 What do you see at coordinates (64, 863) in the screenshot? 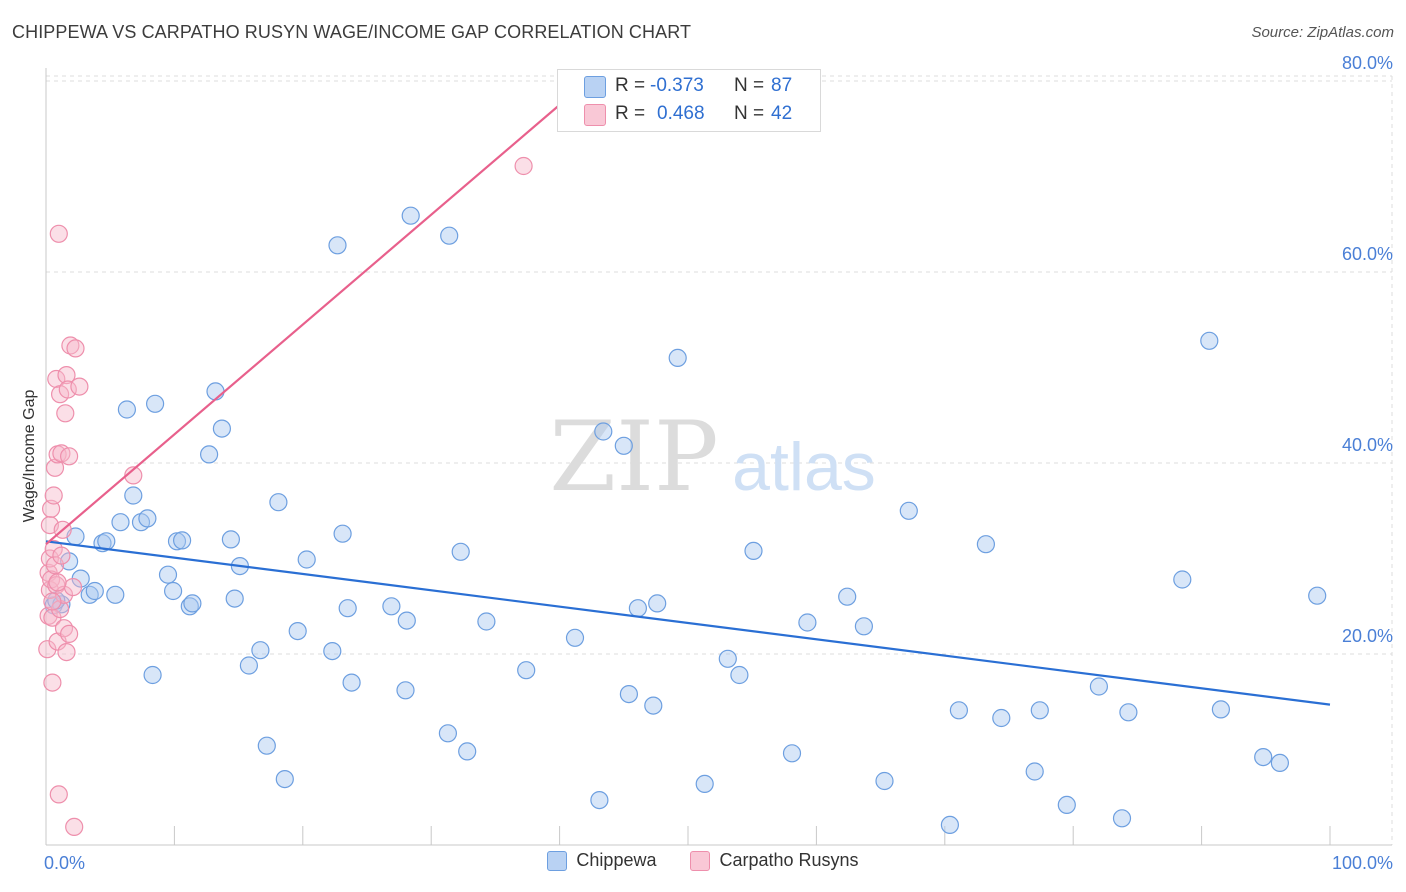
I see `x-tick-label-0: 0.0%` at bounding box center [64, 863].